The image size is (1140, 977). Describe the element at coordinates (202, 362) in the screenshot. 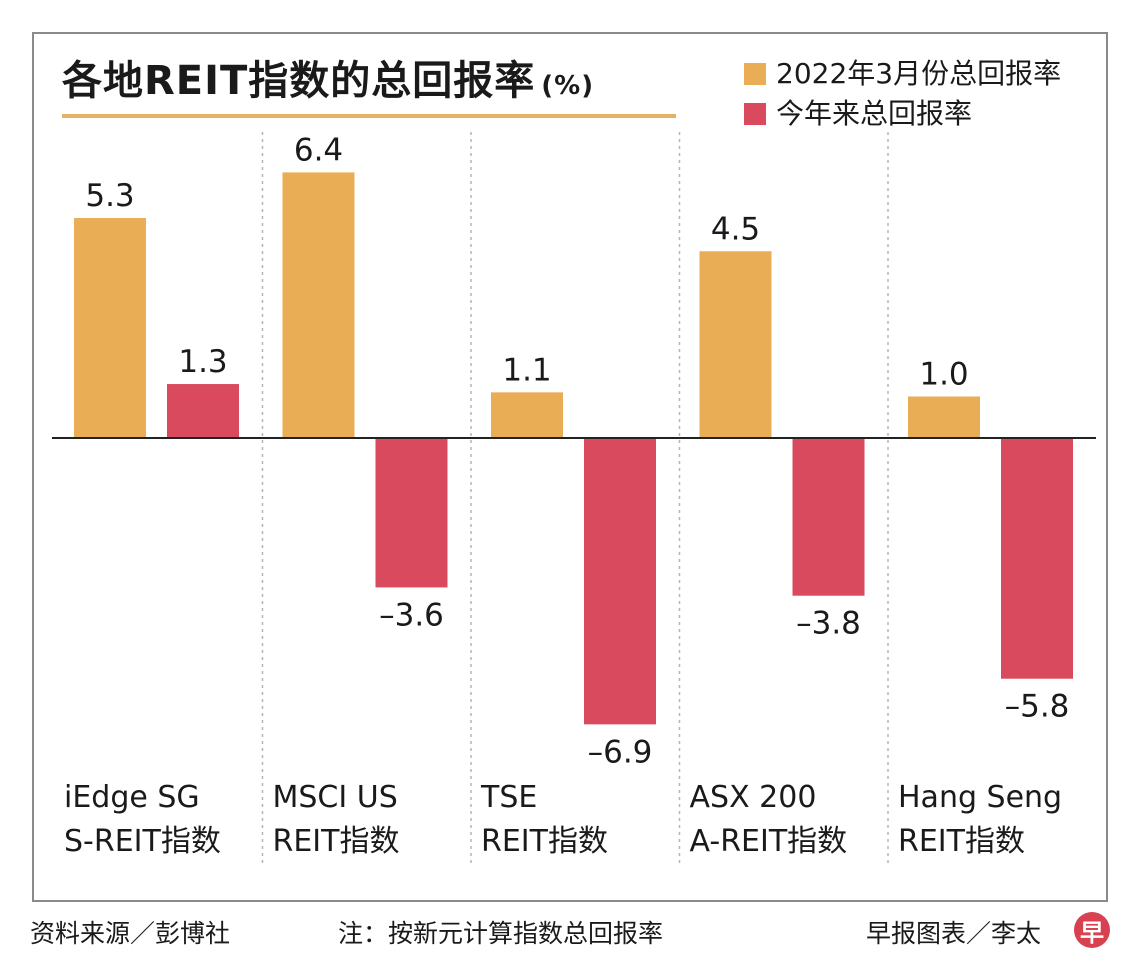

I see `data-label: 1.3` at that location.